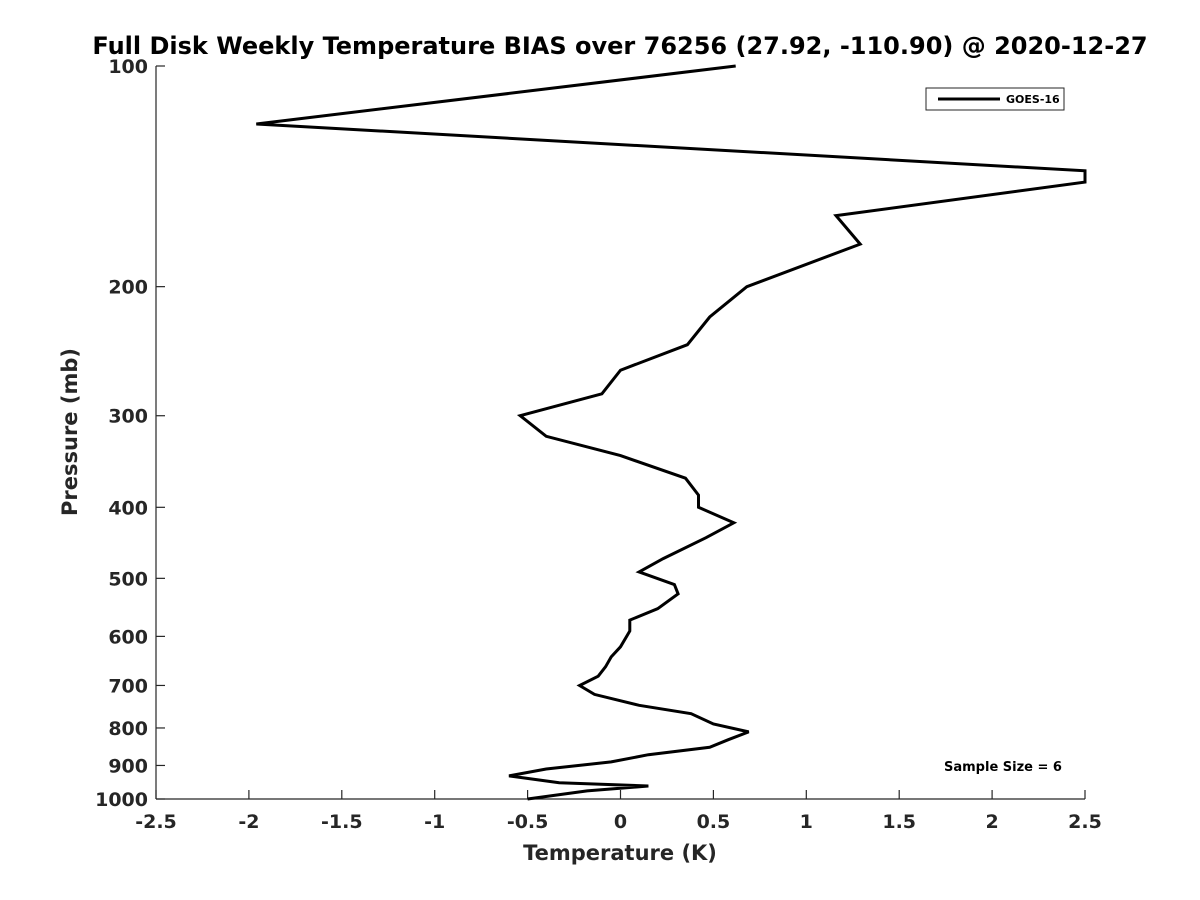 Image resolution: width=1200 pixels, height=900 pixels. I want to click on x-tick-label: 2, so click(991, 822).